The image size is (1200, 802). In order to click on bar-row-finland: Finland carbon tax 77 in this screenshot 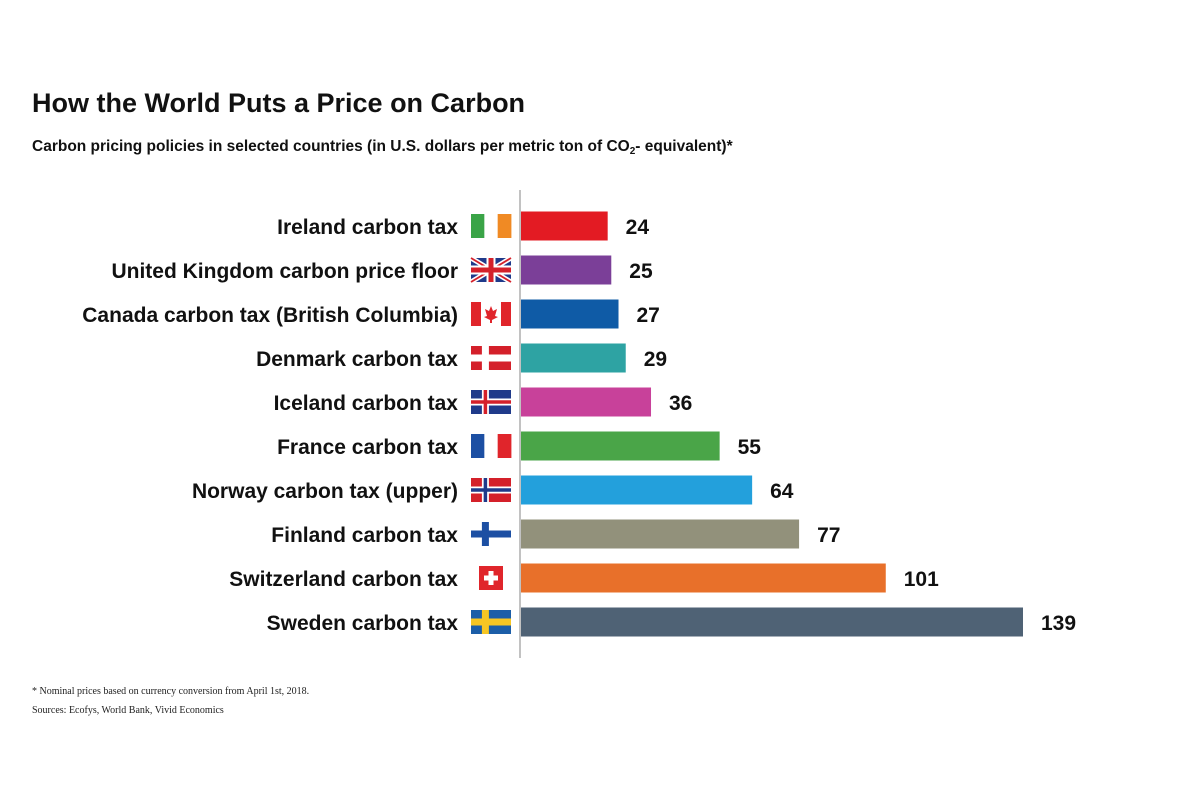, I will do `click(555, 534)`.